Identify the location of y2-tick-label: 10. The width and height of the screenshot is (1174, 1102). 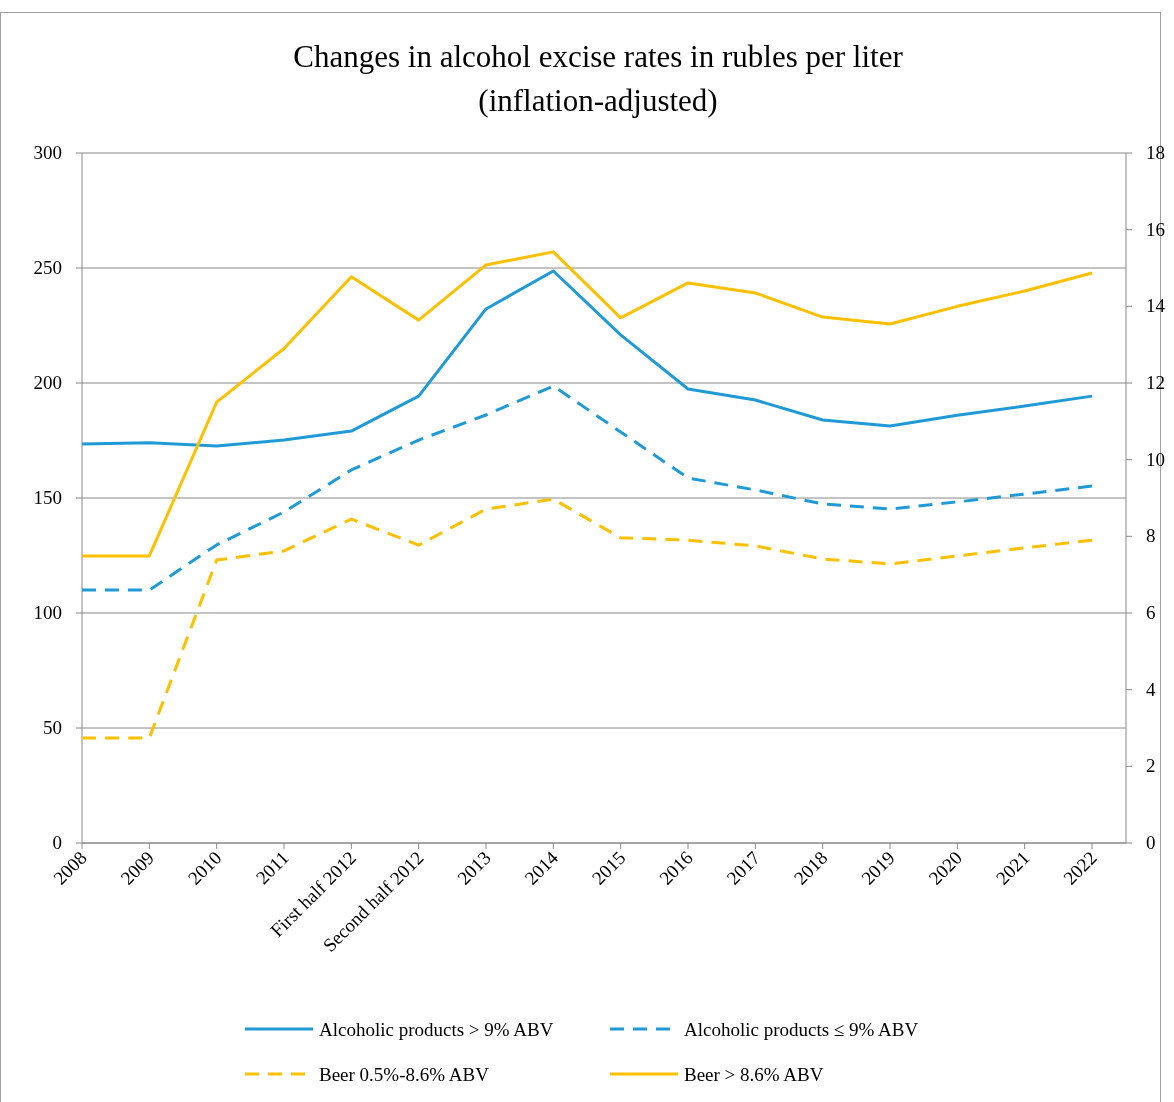
(1155, 459).